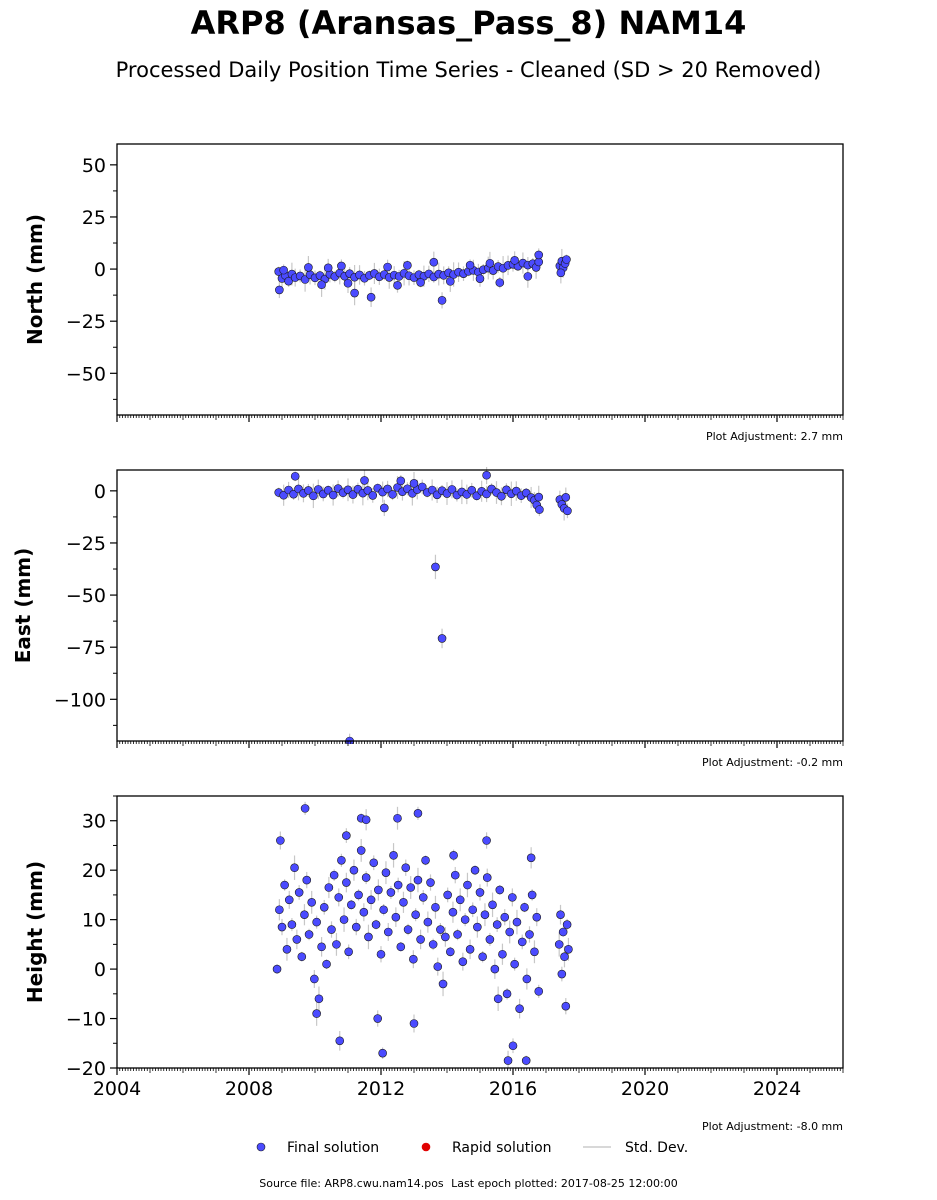 The height and width of the screenshot is (1200, 937). Describe the element at coordinates (777, 1089) in the screenshot. I see `panel-3-xtick-label: 2024` at that location.